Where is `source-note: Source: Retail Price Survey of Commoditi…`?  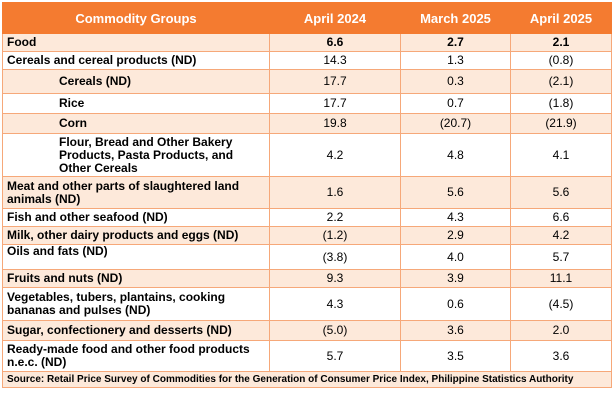 source-note: Source: Retail Price Survey of Commoditi… is located at coordinates (307, 379).